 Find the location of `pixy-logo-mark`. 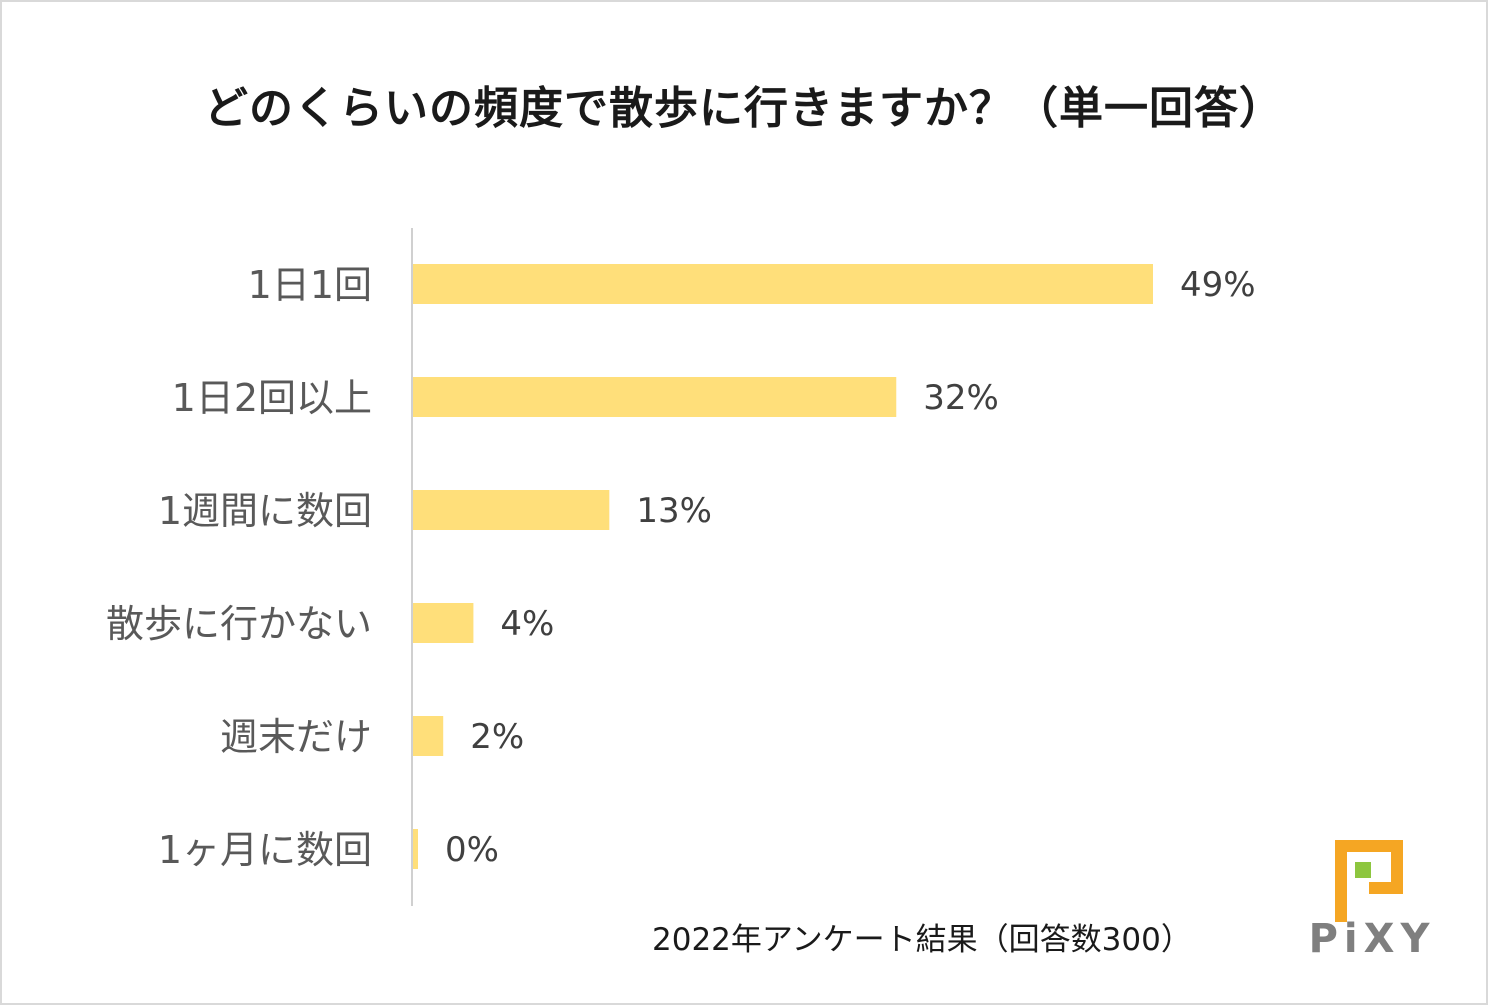

pixy-logo-mark is located at coordinates (1369, 882).